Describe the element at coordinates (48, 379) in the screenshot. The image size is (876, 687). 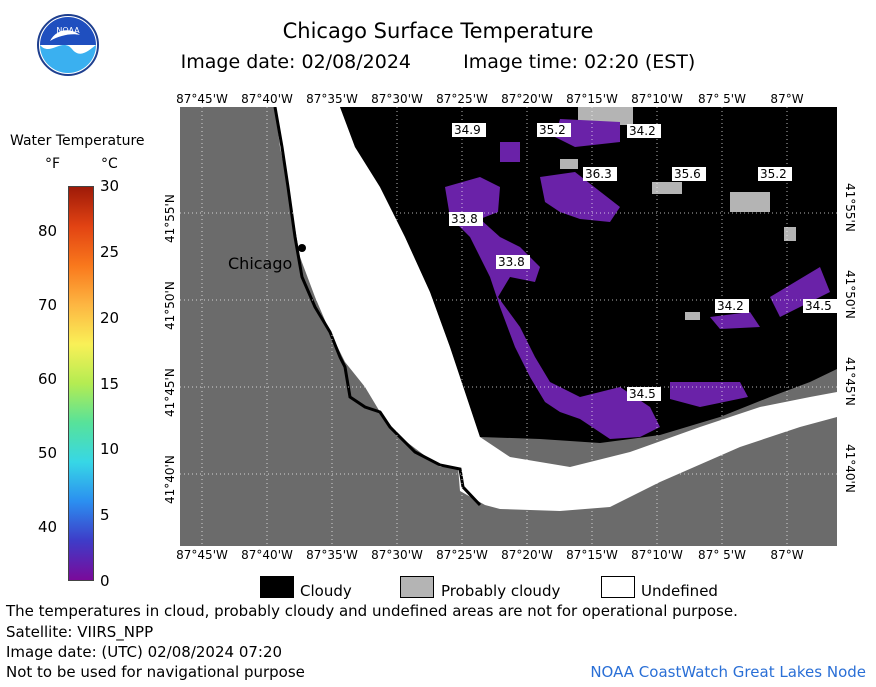
I see `colorbar-tick-f: 60` at that location.